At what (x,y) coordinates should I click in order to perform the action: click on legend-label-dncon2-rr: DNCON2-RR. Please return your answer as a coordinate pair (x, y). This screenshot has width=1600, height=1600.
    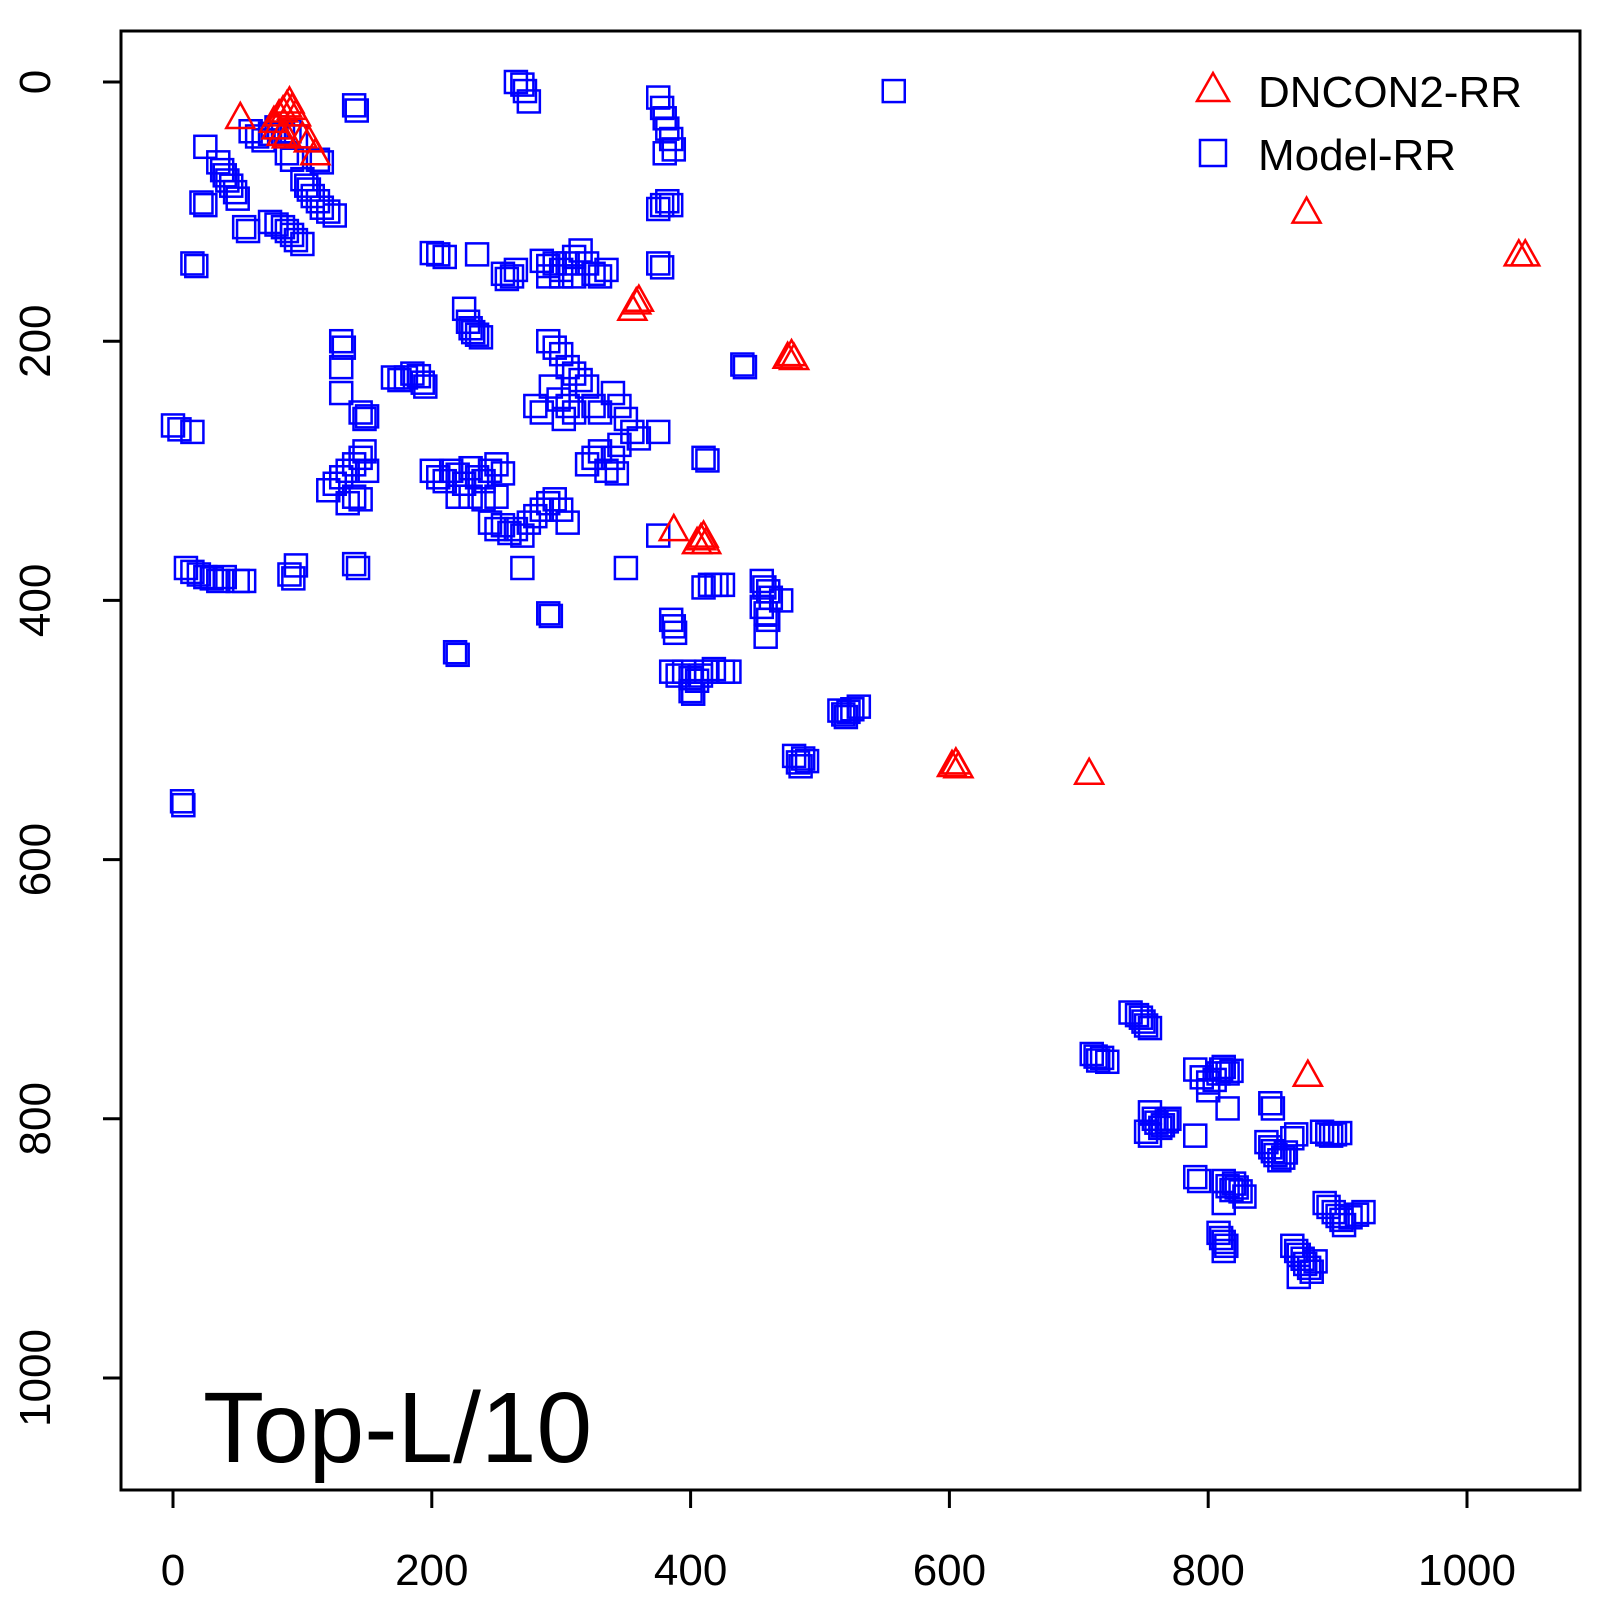
    Looking at the image, I should click on (1390, 92).